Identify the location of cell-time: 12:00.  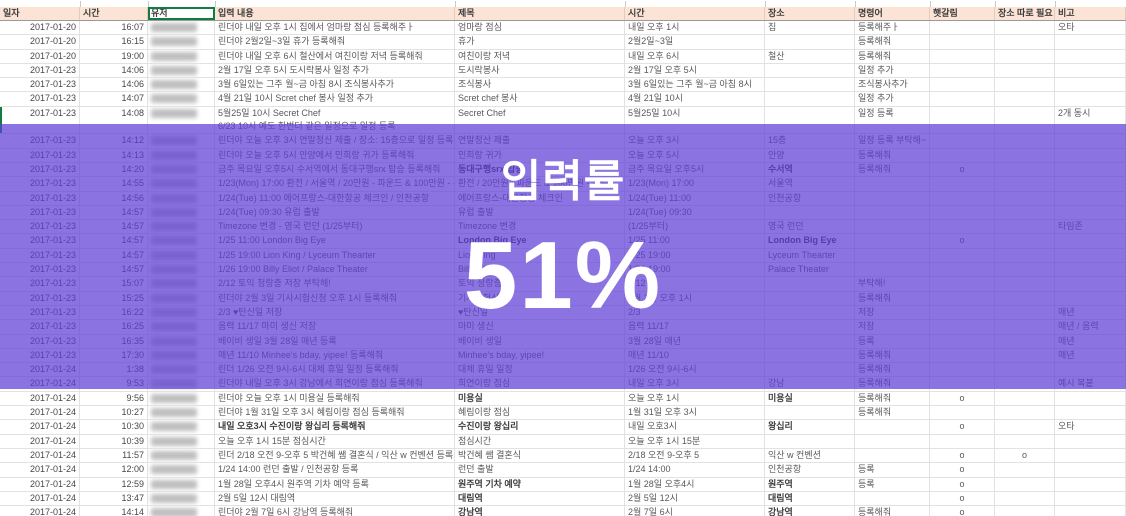
(114, 470).